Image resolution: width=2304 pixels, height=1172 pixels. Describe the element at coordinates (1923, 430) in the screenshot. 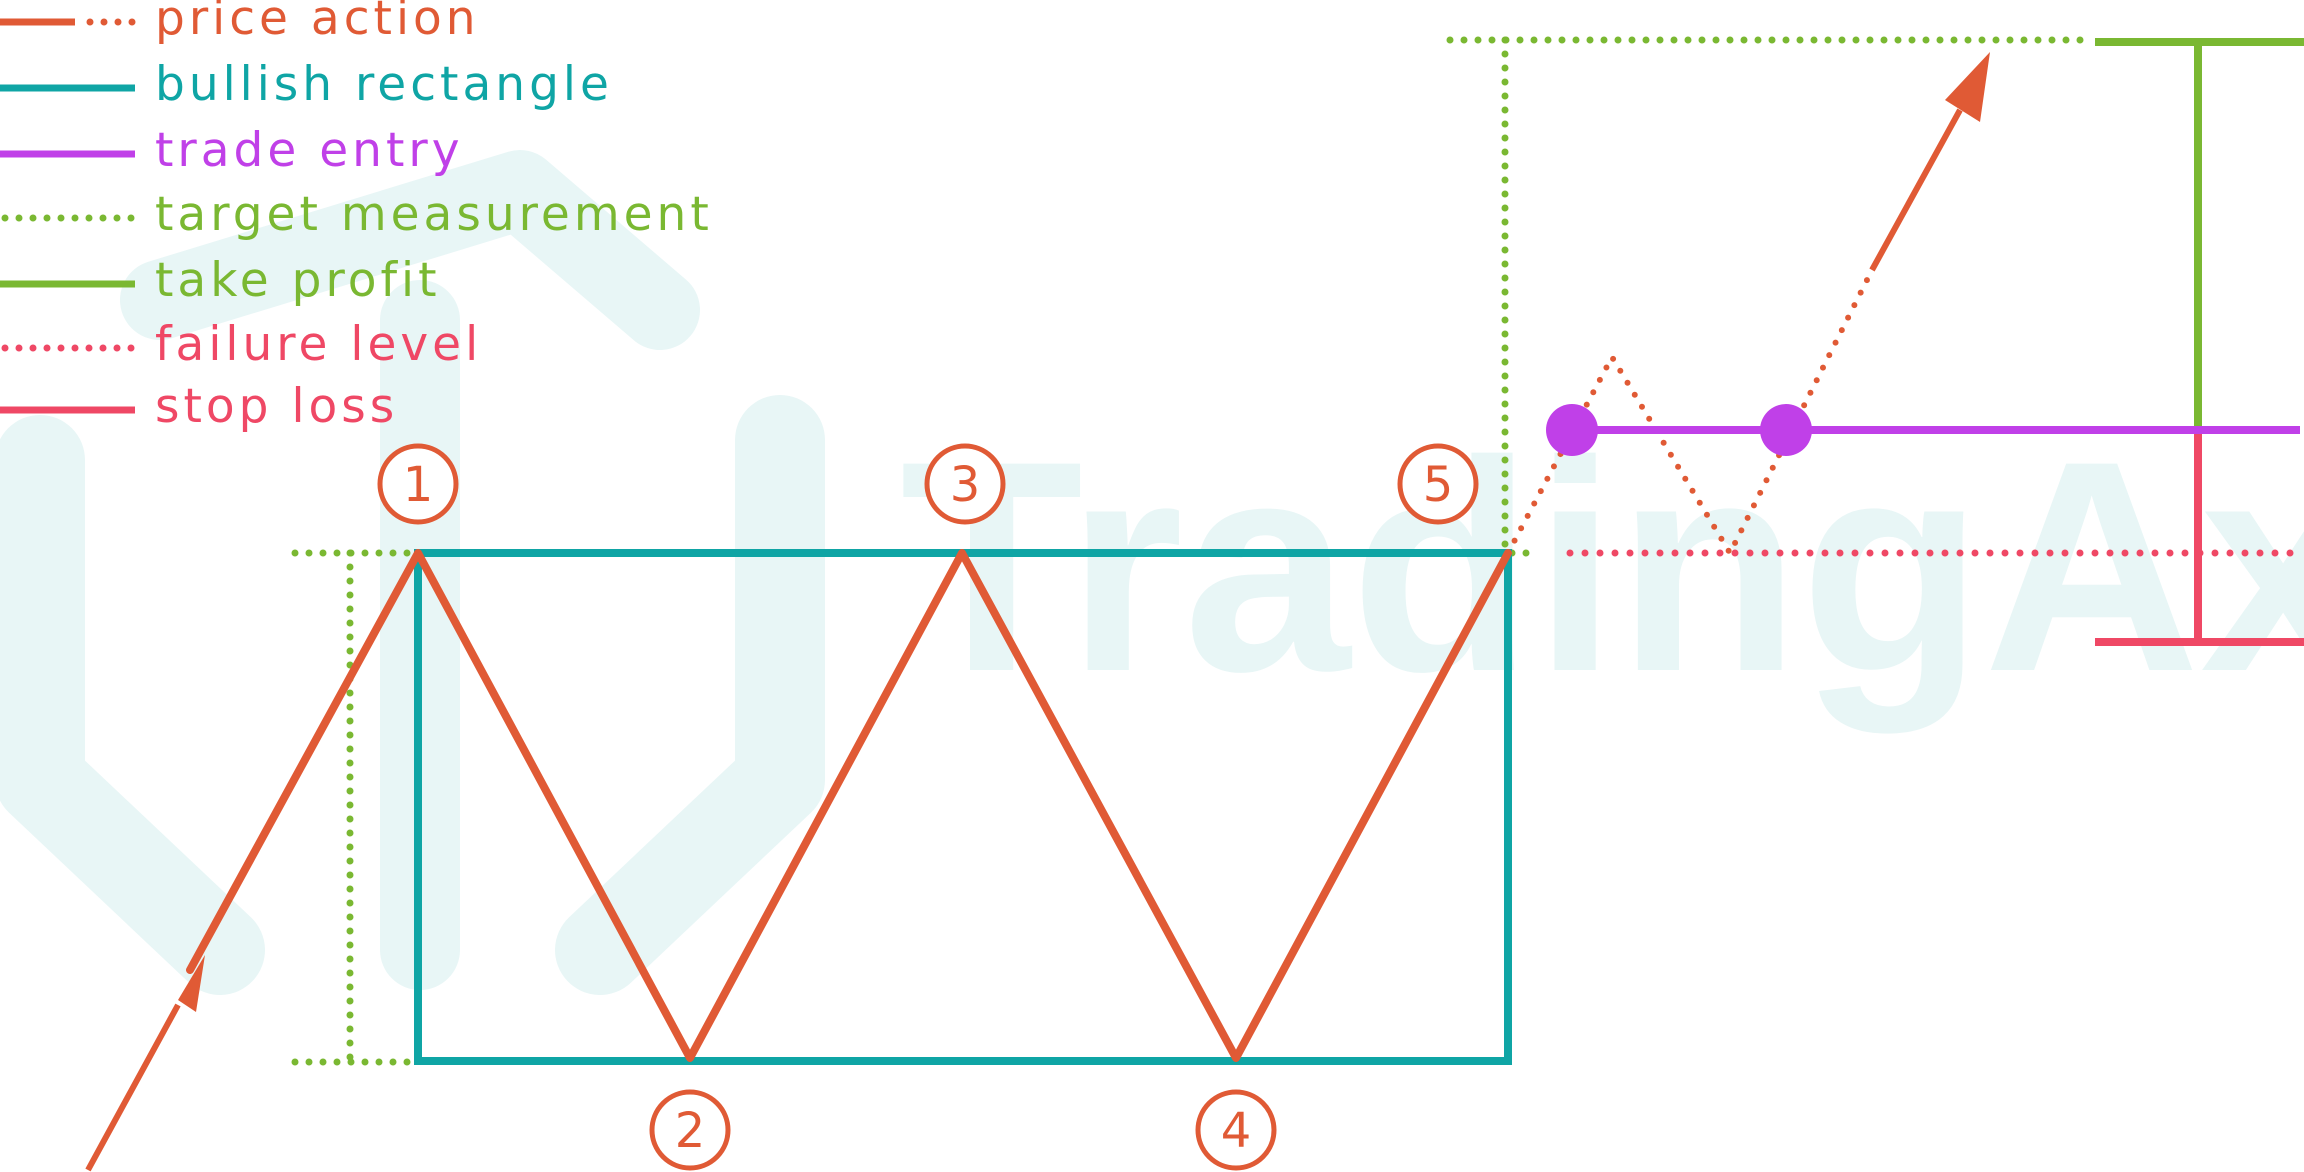

I see `trade-entry` at that location.